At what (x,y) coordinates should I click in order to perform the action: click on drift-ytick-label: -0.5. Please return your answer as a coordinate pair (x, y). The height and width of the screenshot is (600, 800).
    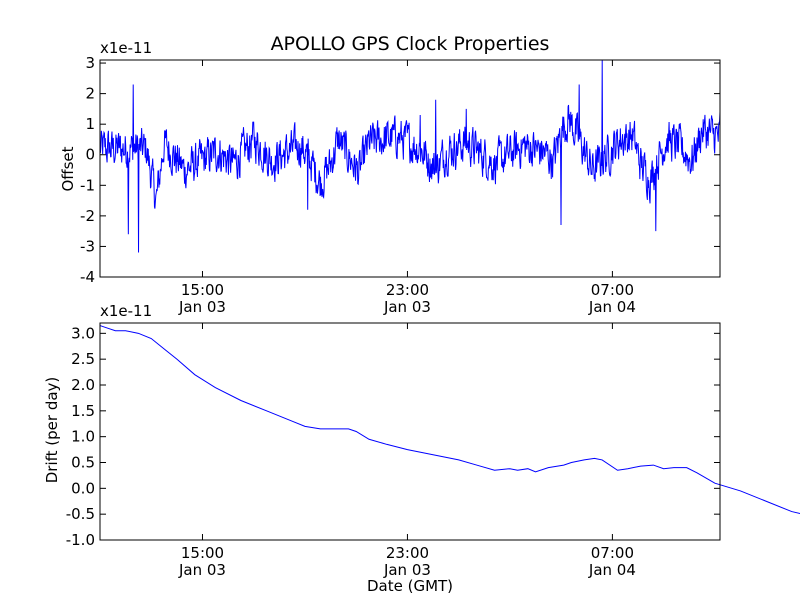
    Looking at the image, I should click on (80, 514).